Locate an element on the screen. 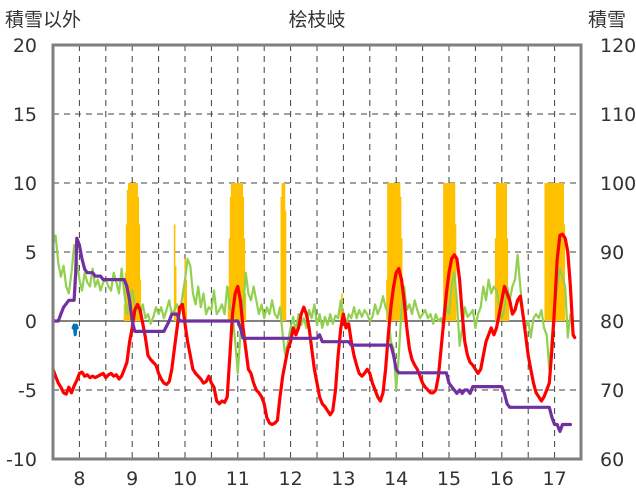  x-tick-label: 16 is located at coordinates (502, 479).